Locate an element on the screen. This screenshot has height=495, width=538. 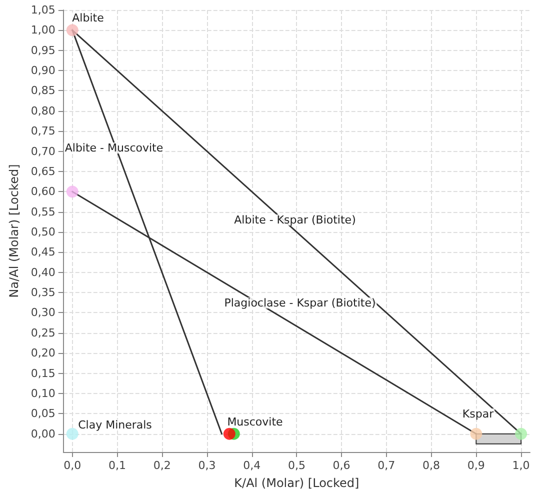
y-tick-label: 0,85 is located at coordinates (43, 91).